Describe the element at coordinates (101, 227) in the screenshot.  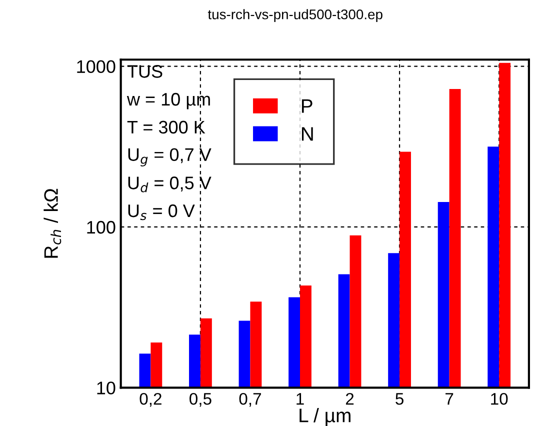
I see `y-tick-label: 100` at that location.